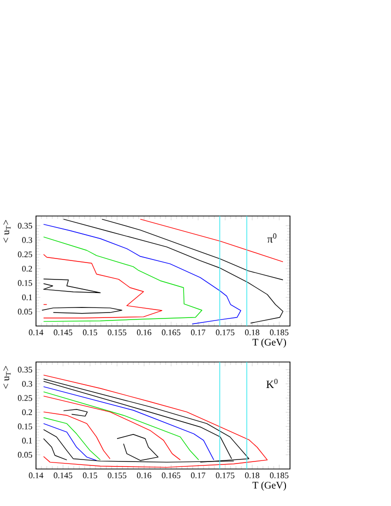  Describe the element at coordinates (272, 383) in the screenshot. I see `annotation: K$^{0}$` at that location.